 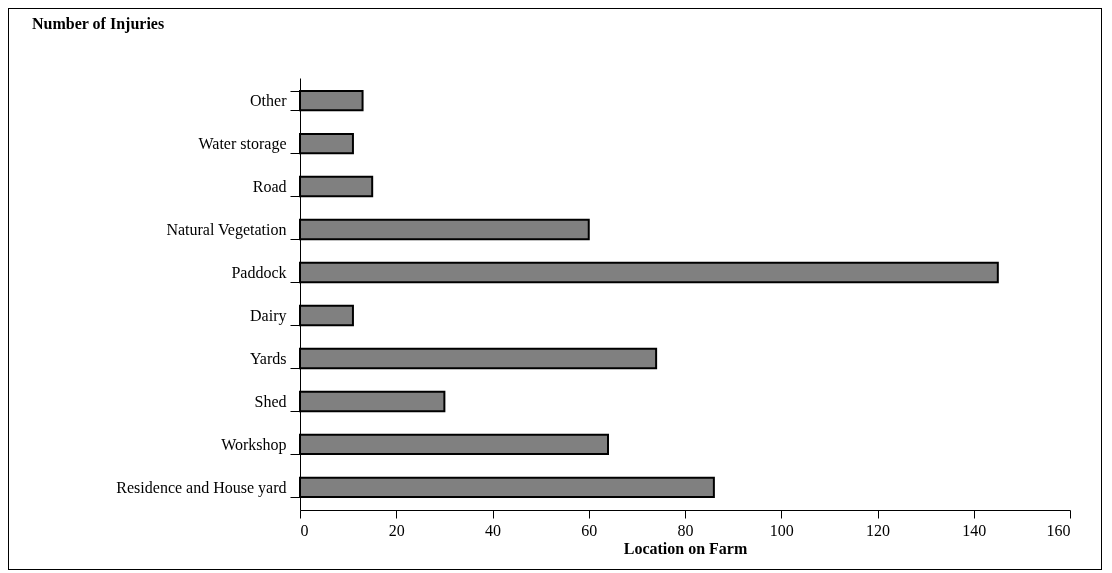 I want to click on y-tick-label: Dairy, so click(x=268, y=315).